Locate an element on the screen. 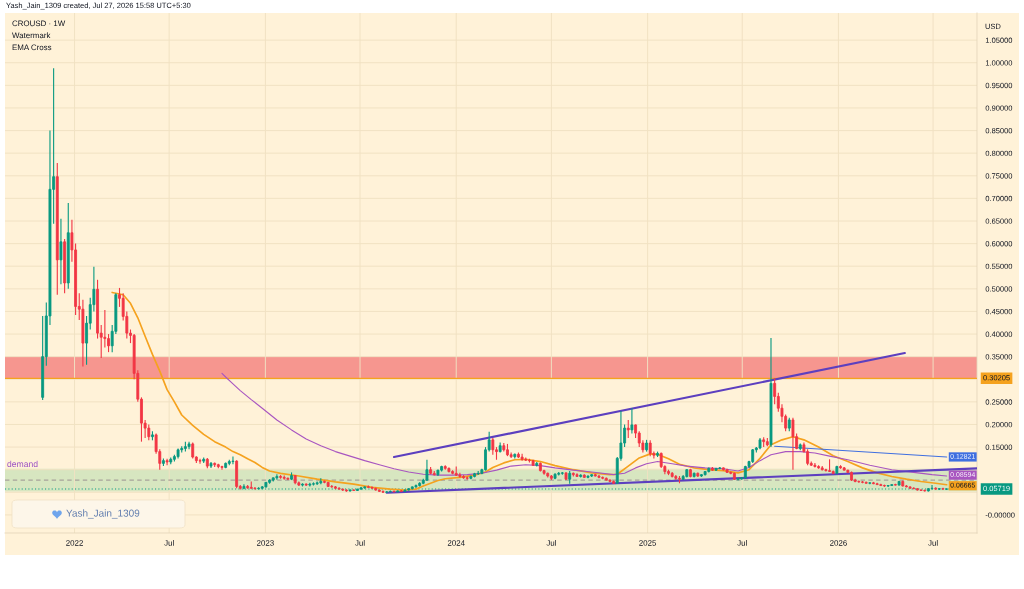  annotation: Yash_Jain_1309 is located at coordinates (103, 514).